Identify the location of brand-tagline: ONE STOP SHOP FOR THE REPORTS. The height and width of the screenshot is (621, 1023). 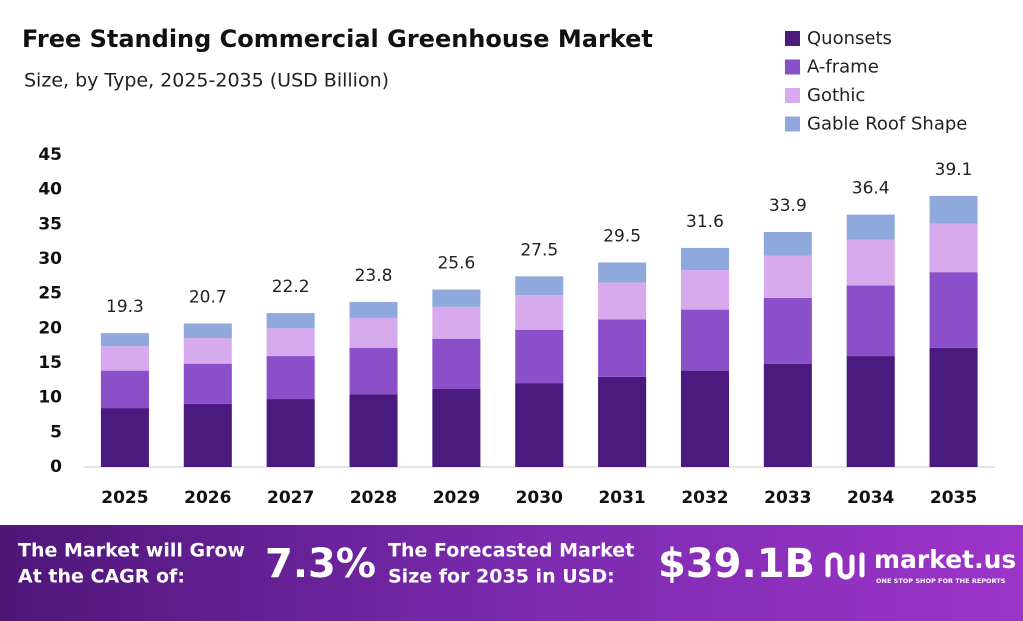
(941, 581).